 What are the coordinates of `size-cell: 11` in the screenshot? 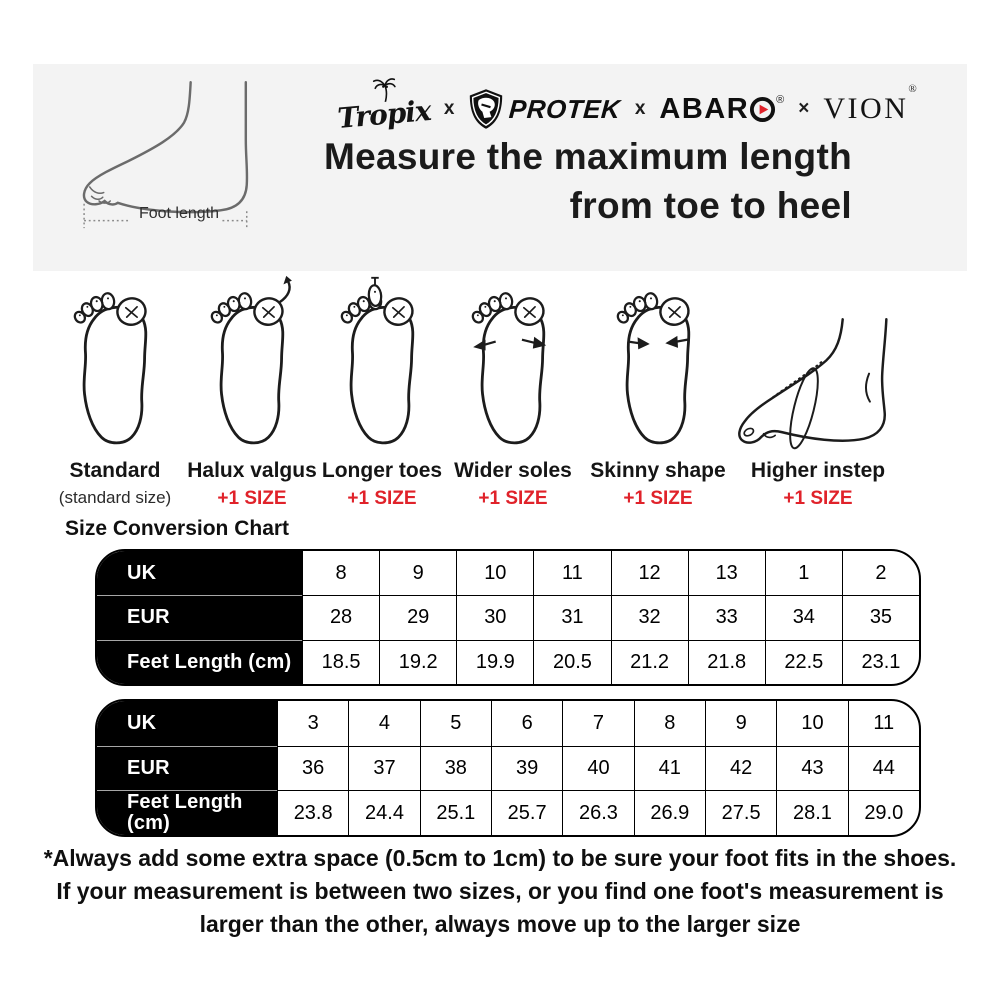 It's located at (883, 723).